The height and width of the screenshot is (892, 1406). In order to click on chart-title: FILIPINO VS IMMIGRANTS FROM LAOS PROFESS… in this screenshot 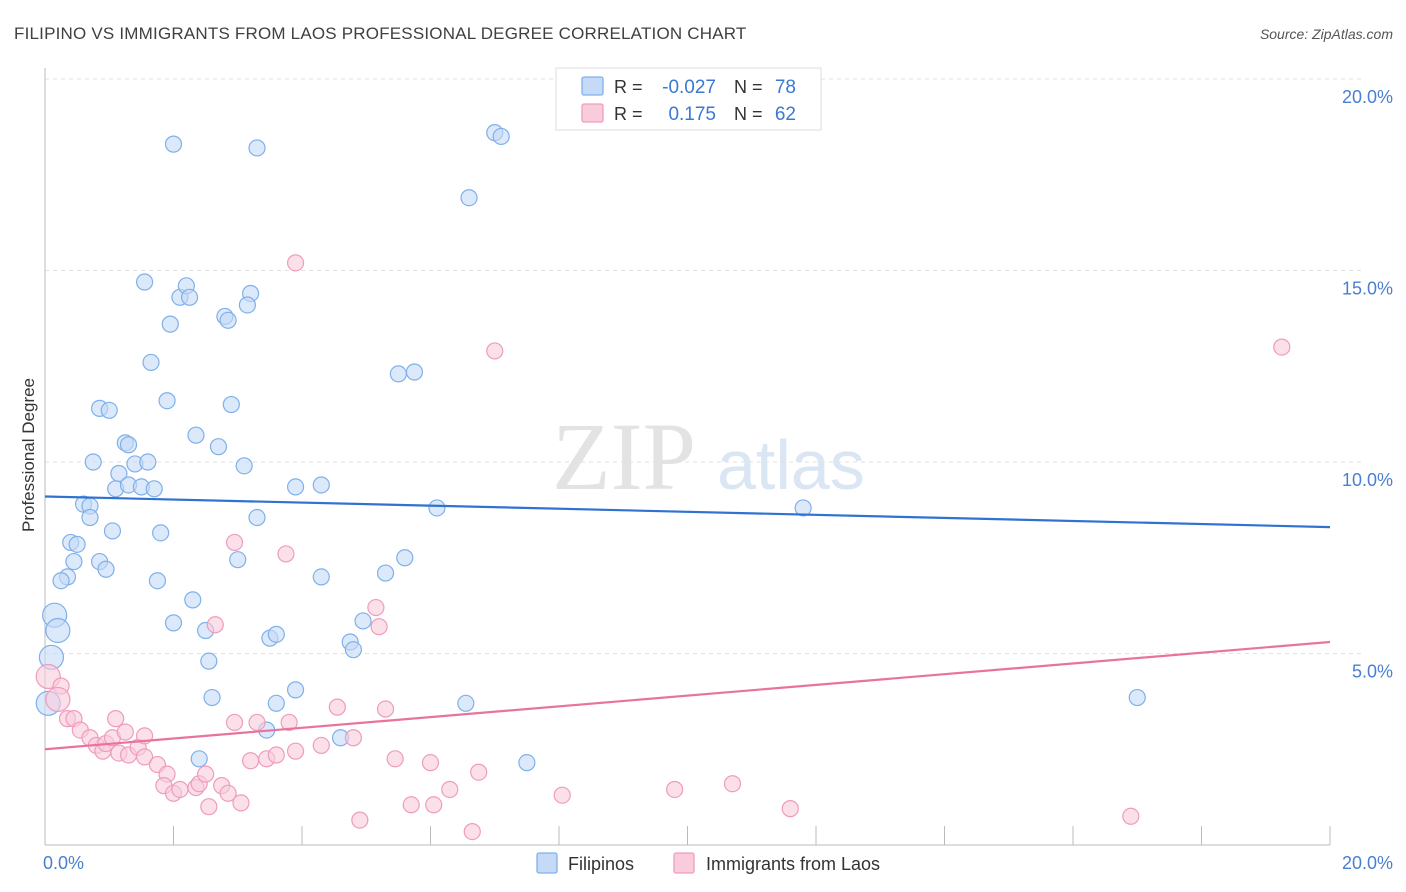, I will do `click(380, 33)`.